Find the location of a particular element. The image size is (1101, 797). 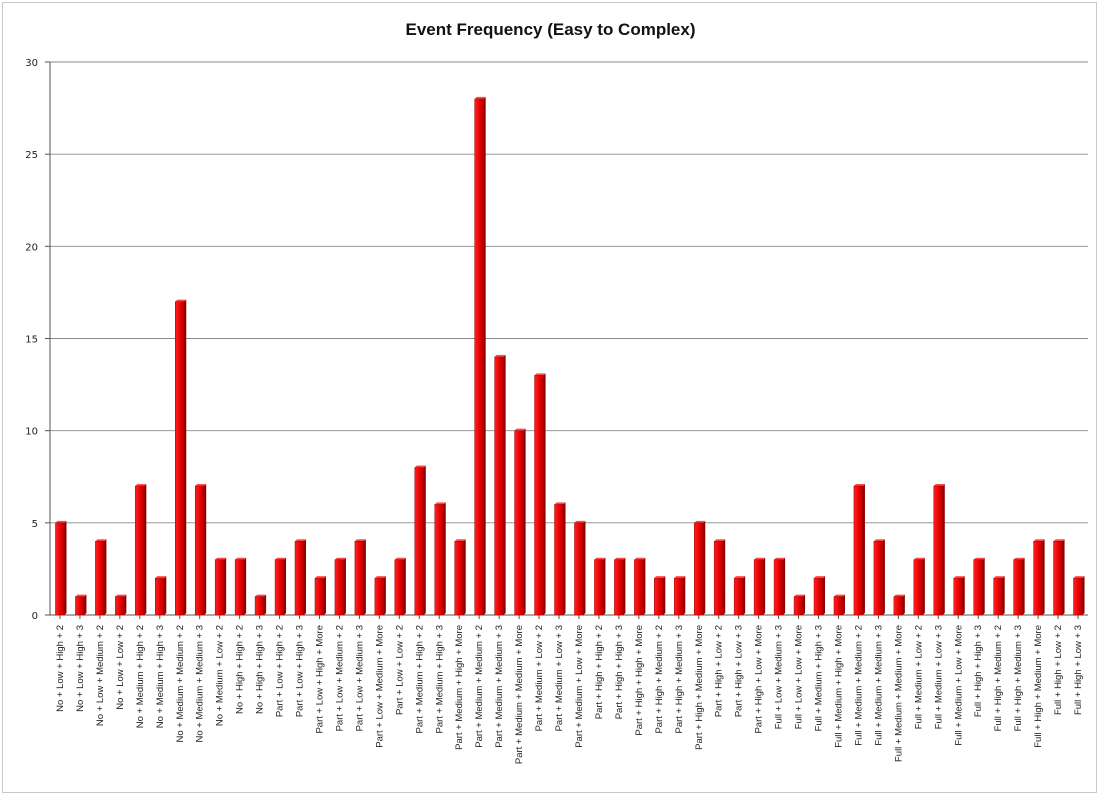

x-tick-label: Full + Medium + Medium + 2 is located at coordinates (858, 685).